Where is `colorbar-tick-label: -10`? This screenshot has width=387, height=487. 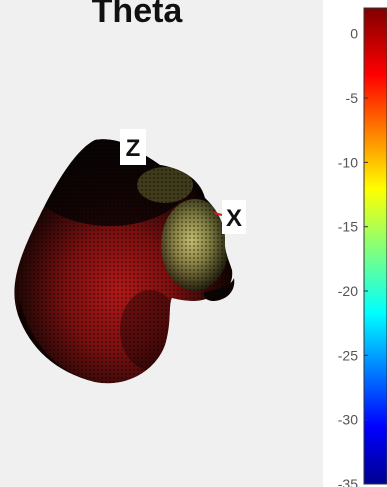 colorbar-tick-label: -10 is located at coordinates (348, 162).